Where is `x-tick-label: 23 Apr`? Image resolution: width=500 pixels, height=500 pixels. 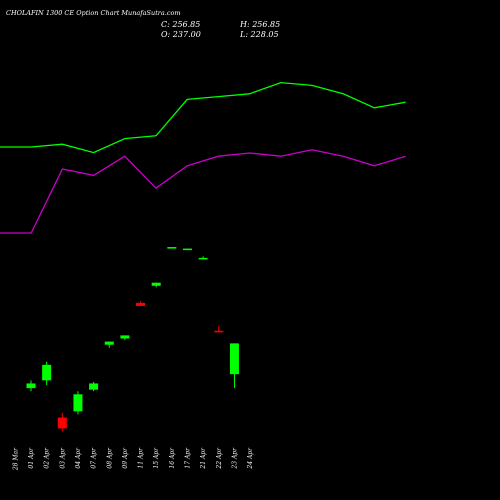
x-tick-label: 23 Apr is located at coordinates (235, 458).